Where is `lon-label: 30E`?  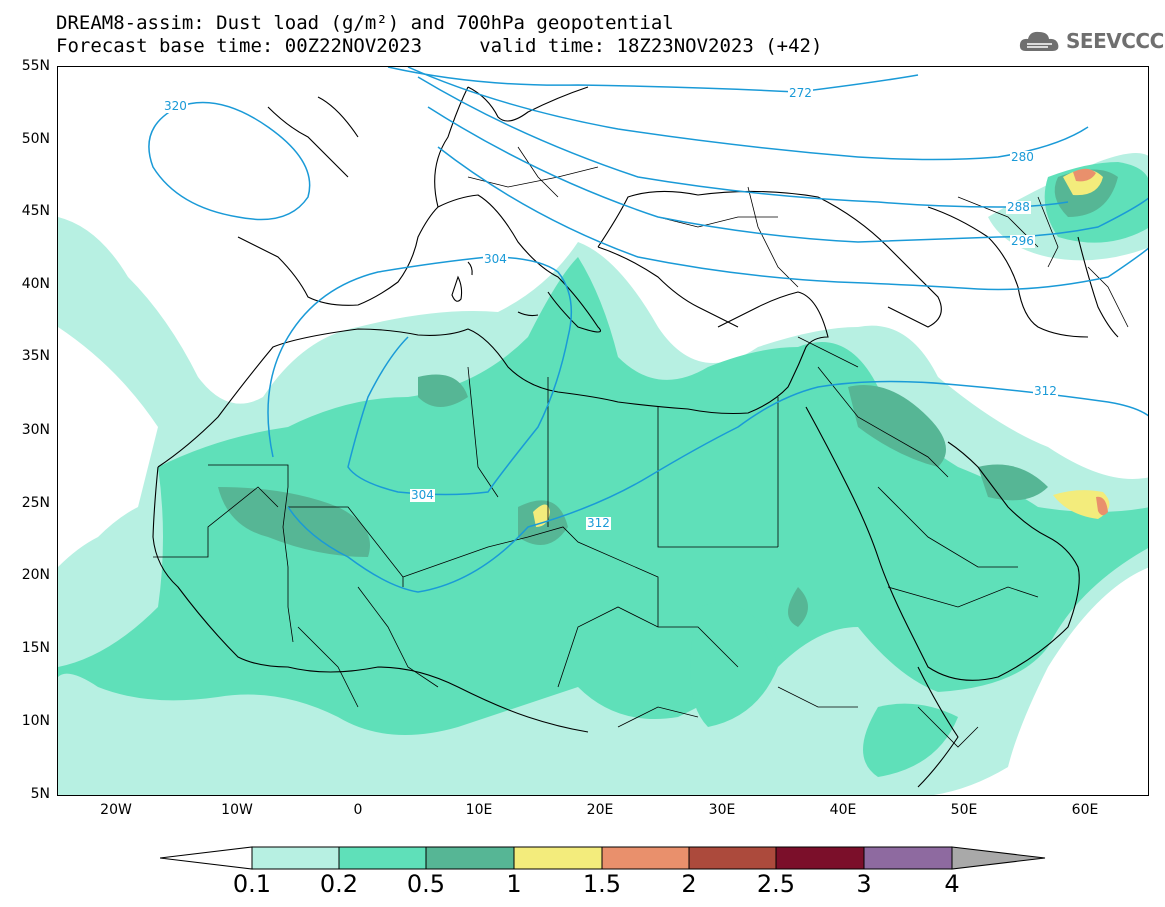
lon-label: 30E is located at coordinates (722, 810).